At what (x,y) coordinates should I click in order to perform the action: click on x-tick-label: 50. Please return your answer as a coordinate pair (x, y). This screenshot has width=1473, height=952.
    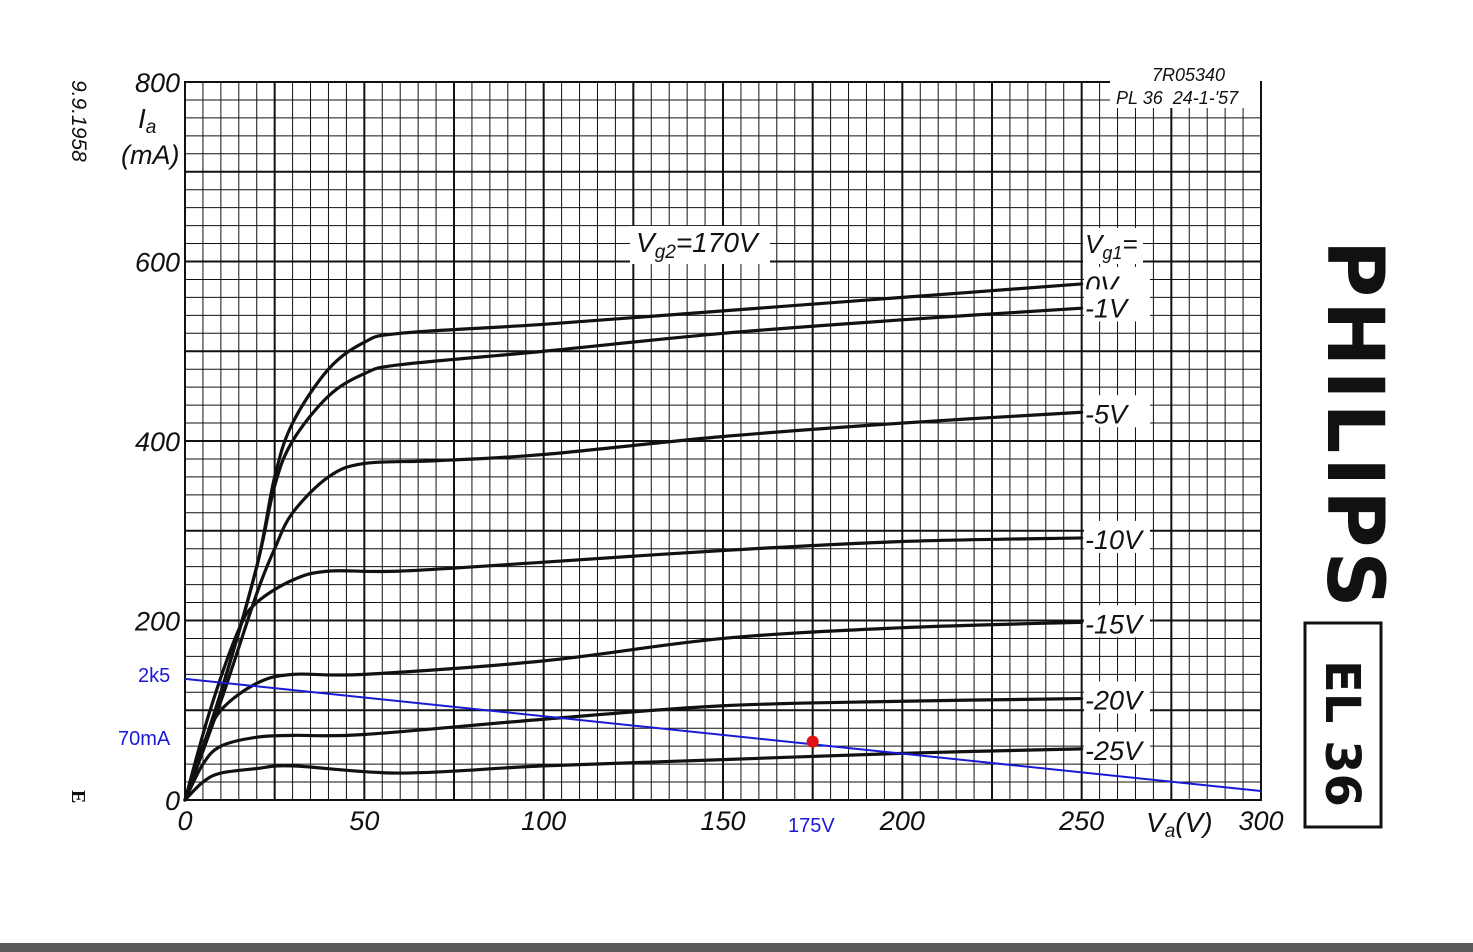
    Looking at the image, I should click on (364, 821).